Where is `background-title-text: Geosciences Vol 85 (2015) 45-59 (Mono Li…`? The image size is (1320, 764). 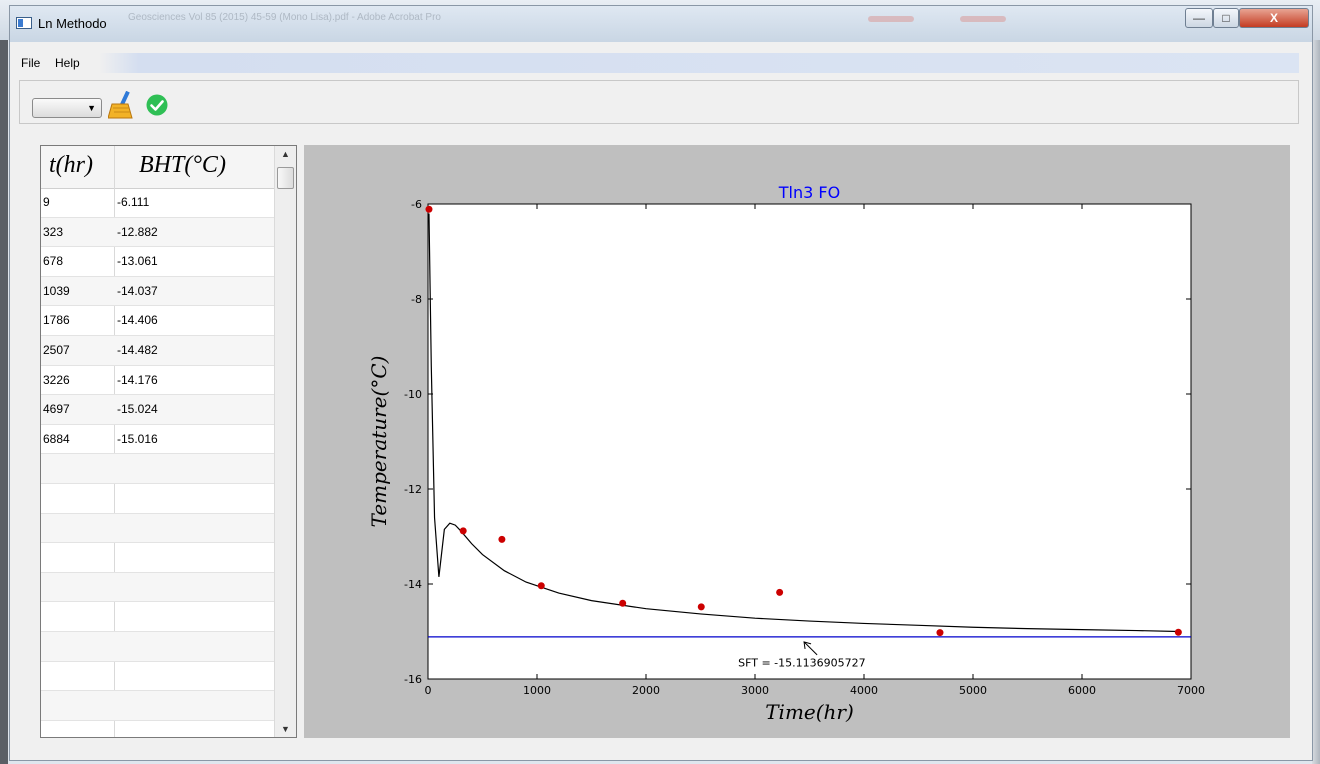 background-title-text: Geosciences Vol 85 (2015) 45-59 (Mono Li… is located at coordinates (284, 17).